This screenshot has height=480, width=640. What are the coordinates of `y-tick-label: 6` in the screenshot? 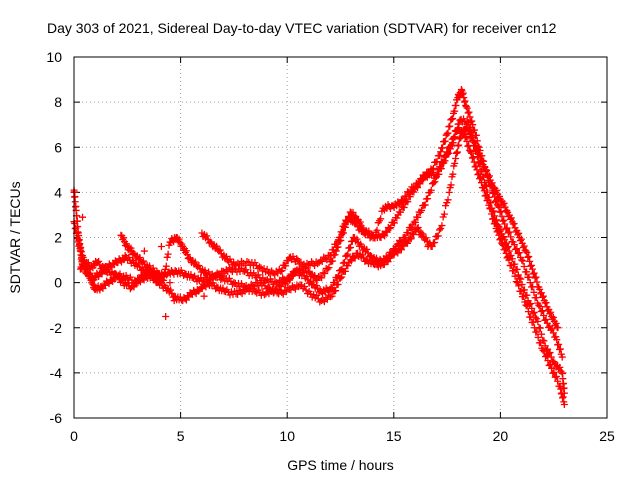 It's located at (58, 147).